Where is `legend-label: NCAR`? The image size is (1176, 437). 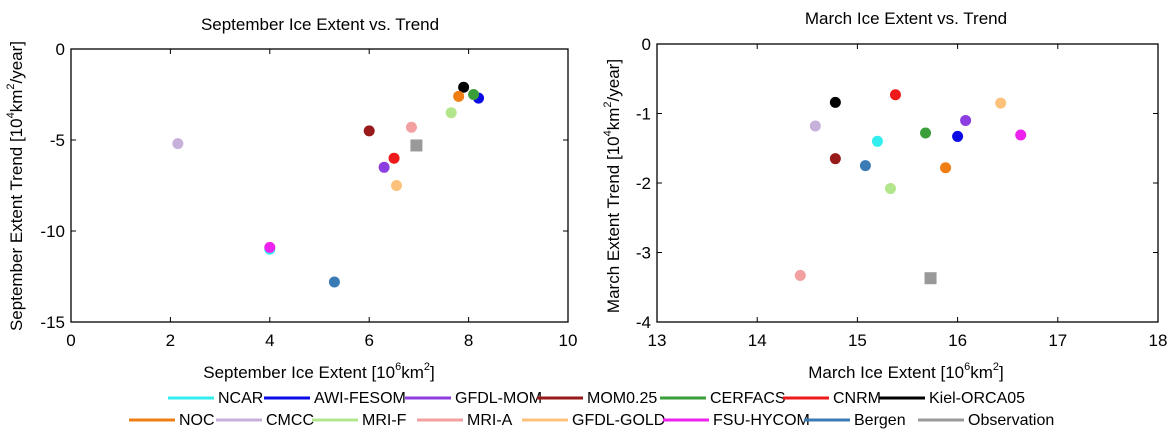 legend-label: NCAR is located at coordinates (240, 398).